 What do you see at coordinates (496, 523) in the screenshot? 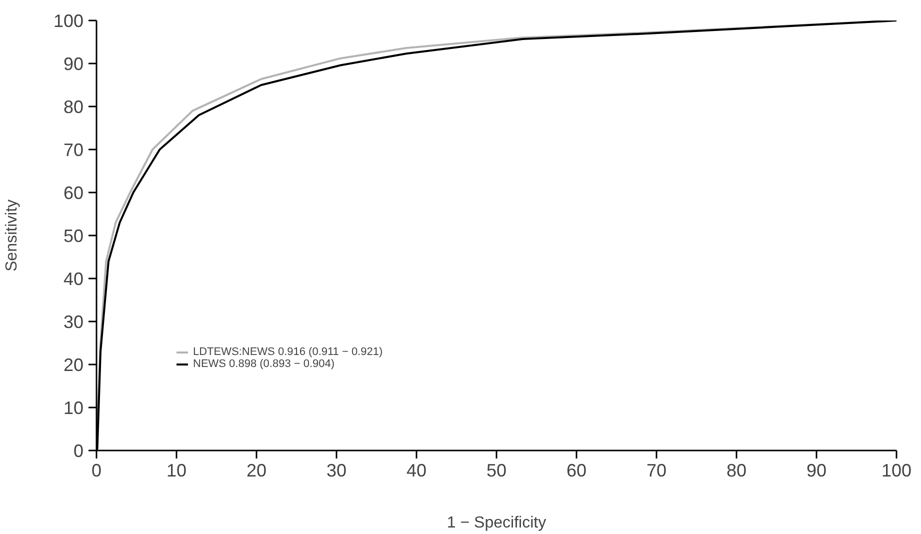
I see `x-axis-title: 1 − Specificity` at bounding box center [496, 523].